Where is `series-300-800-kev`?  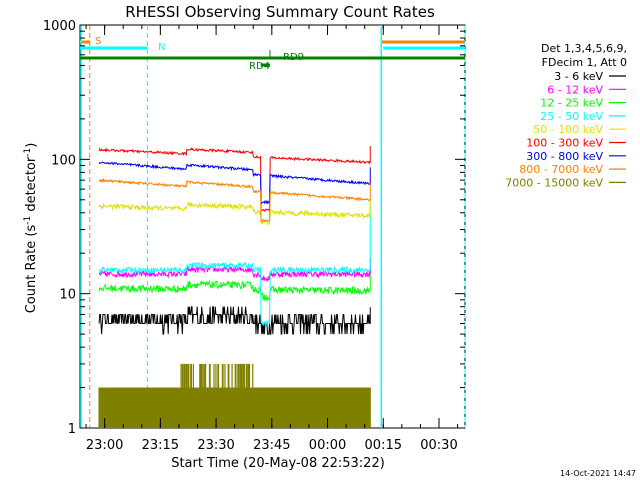 series-300-800-kev is located at coordinates (234, 183).